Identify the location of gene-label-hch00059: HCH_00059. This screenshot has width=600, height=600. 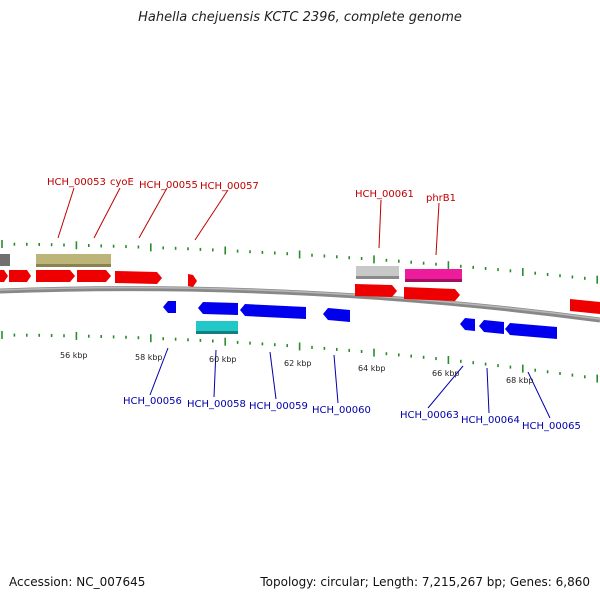
(278, 406).